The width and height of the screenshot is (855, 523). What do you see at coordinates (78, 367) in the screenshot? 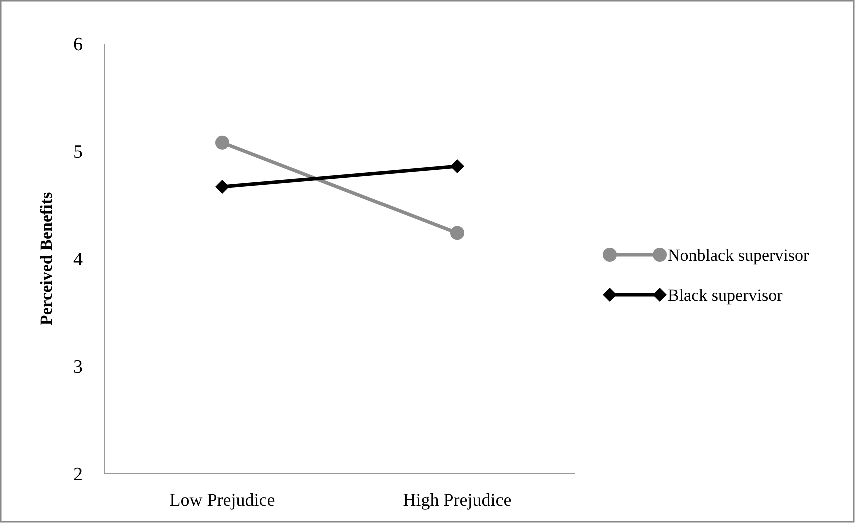
I see `y-tick-label: 3` at bounding box center [78, 367].